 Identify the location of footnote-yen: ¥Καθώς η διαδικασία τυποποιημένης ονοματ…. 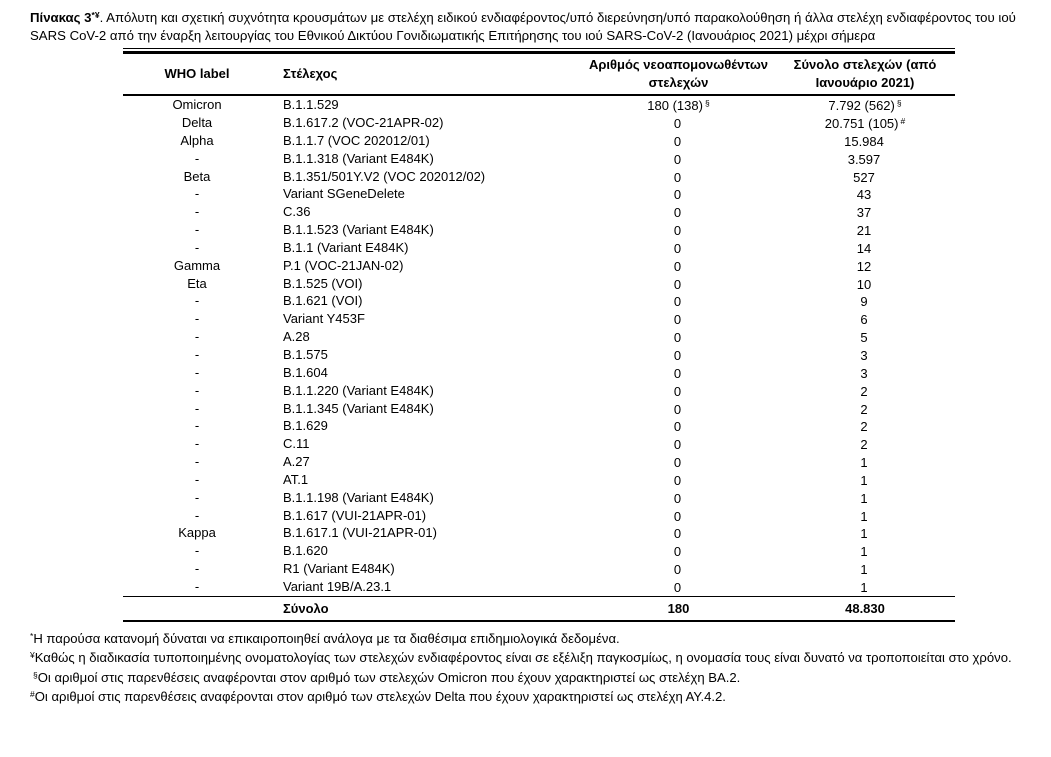
(530, 657).